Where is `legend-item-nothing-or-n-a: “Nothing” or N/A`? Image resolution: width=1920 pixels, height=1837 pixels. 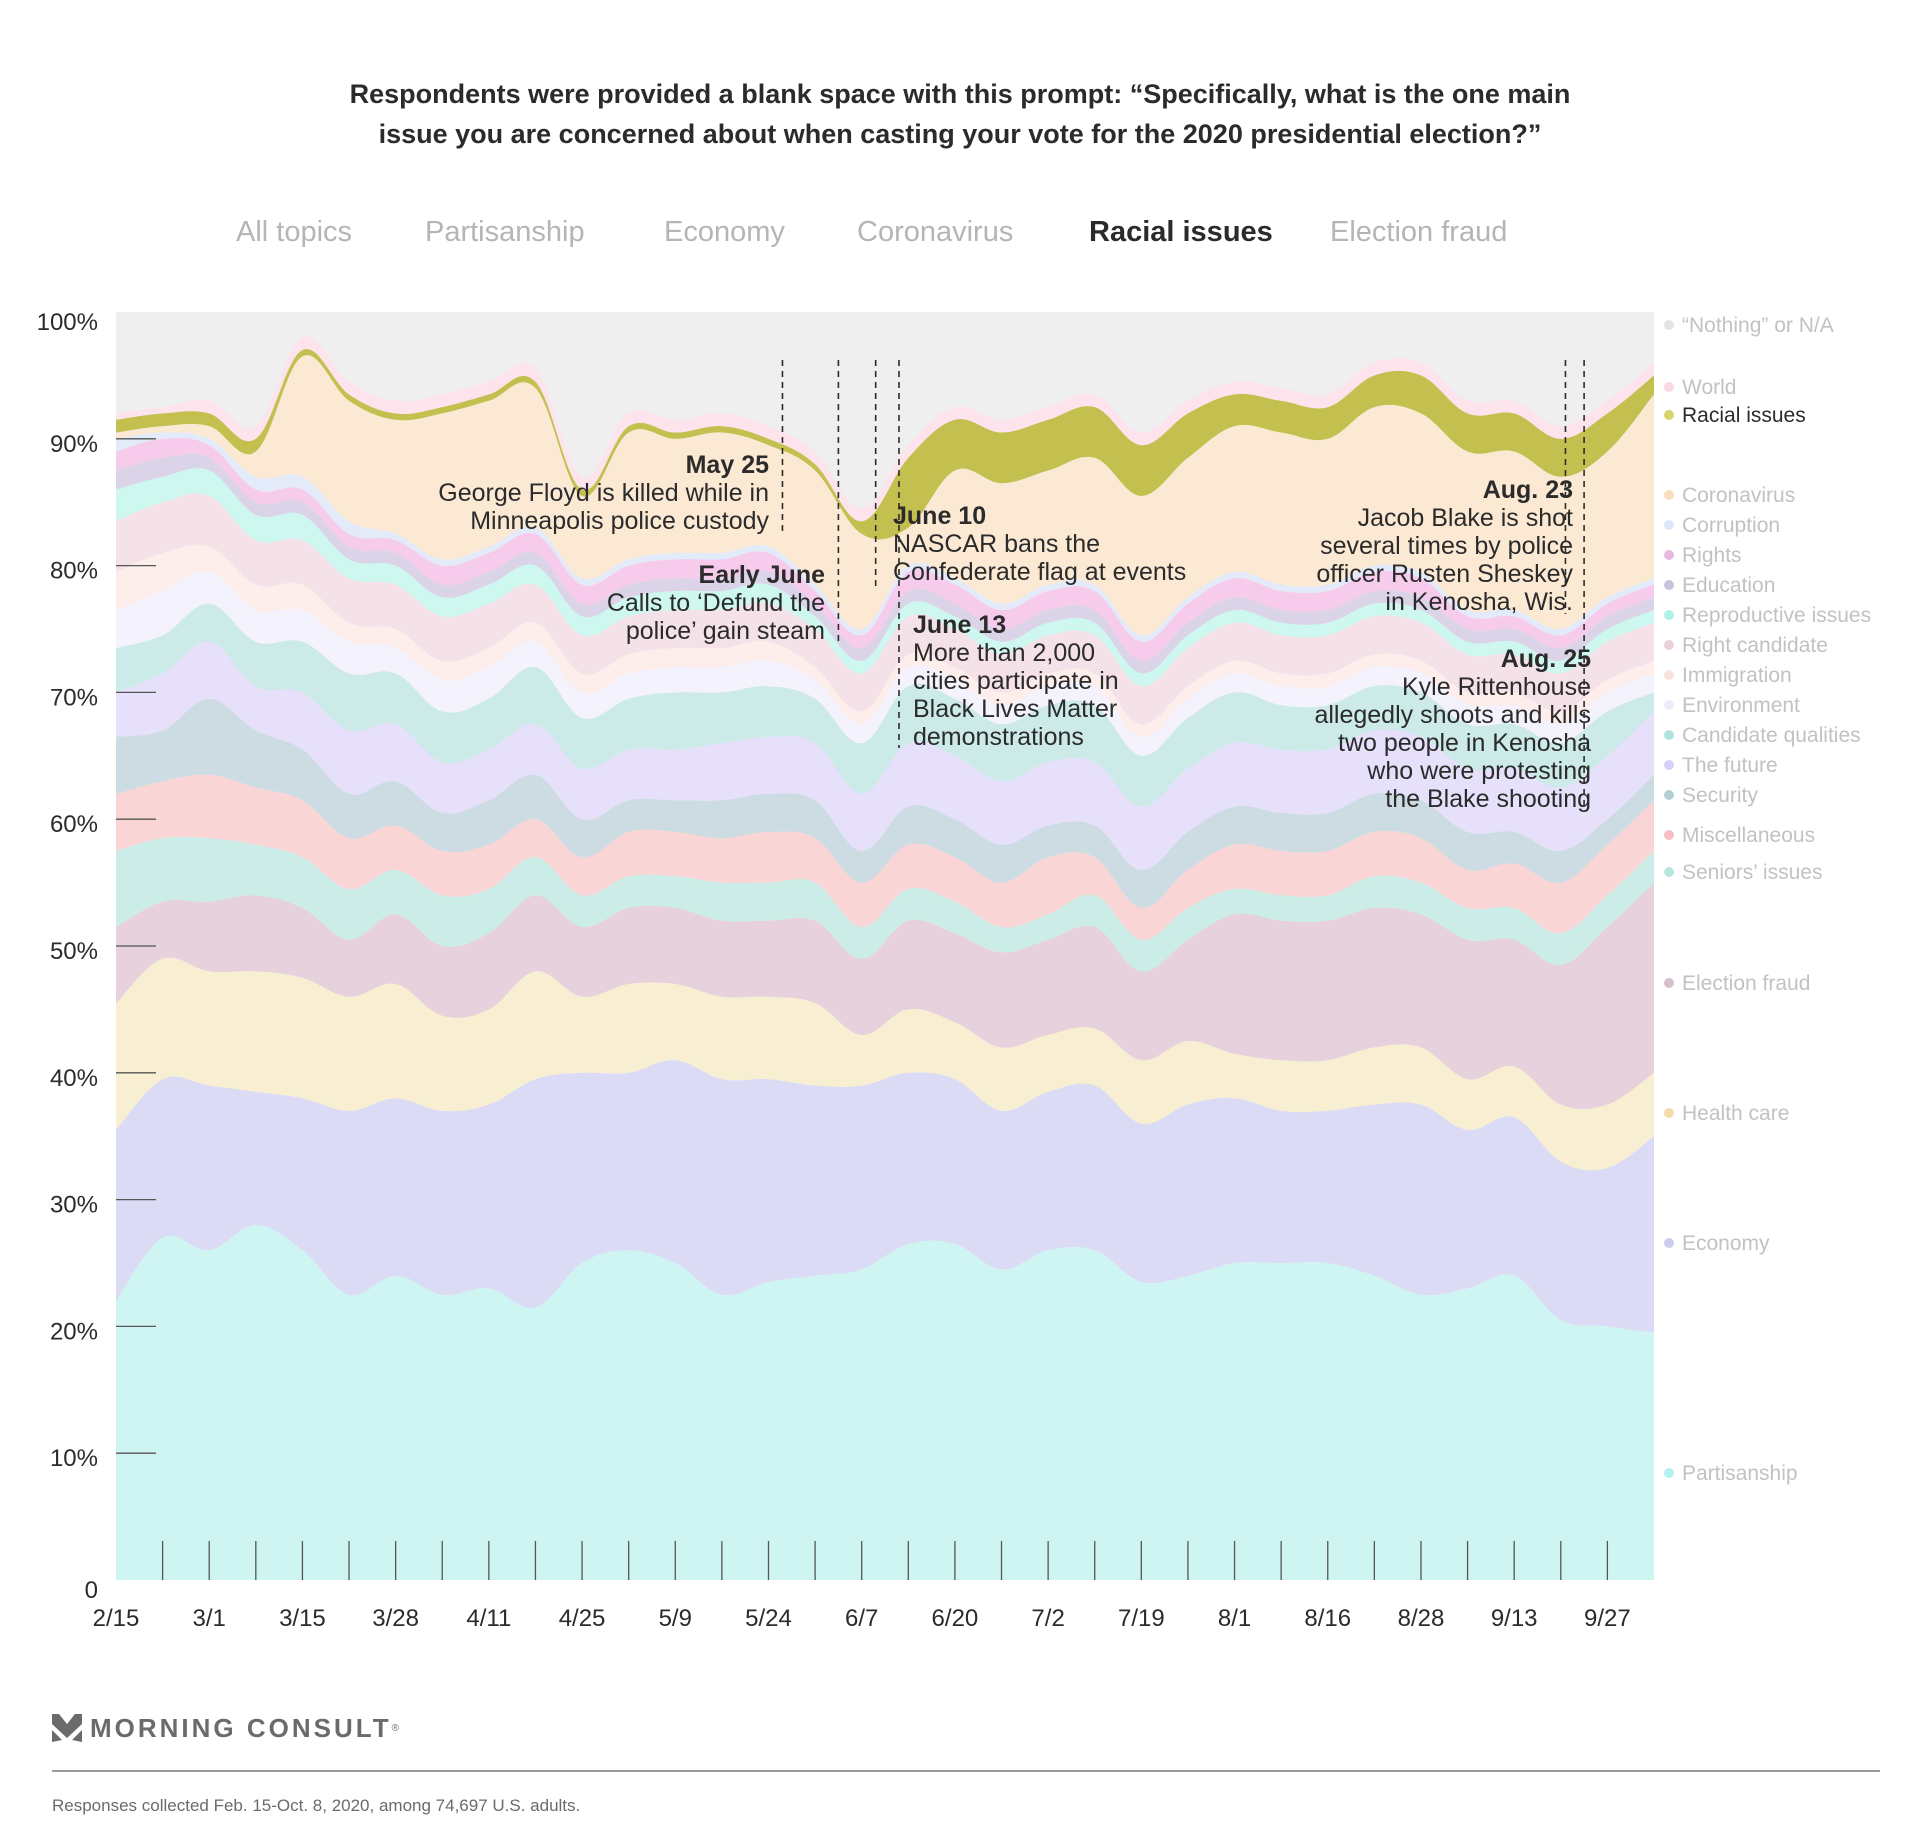 legend-item-nothing-or-n-a: “Nothing” or N/A is located at coordinates (1747, 326).